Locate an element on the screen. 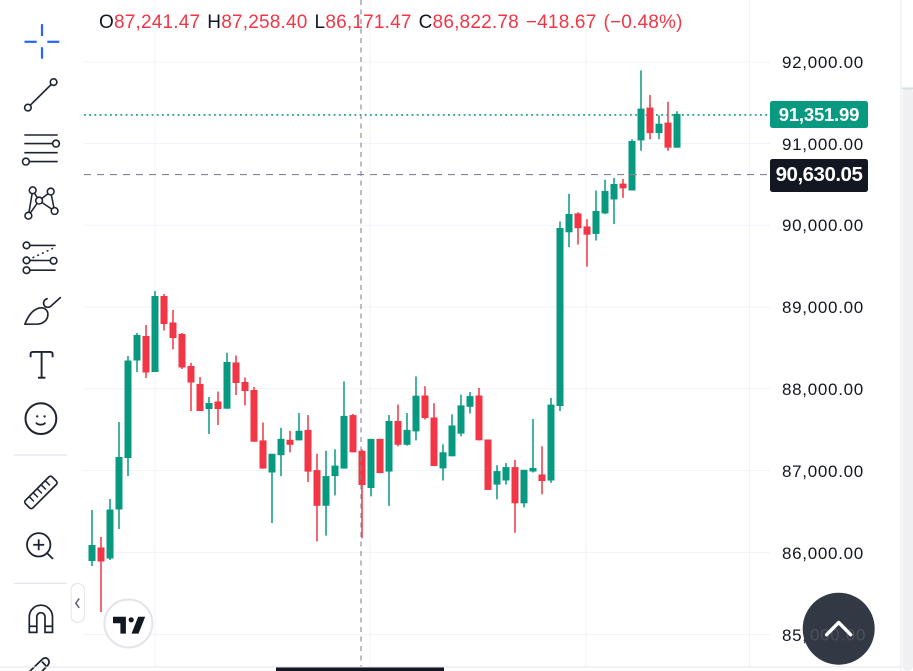 The width and height of the screenshot is (913, 671). svg-text: 000.00 is located at coordinates (838, 634).